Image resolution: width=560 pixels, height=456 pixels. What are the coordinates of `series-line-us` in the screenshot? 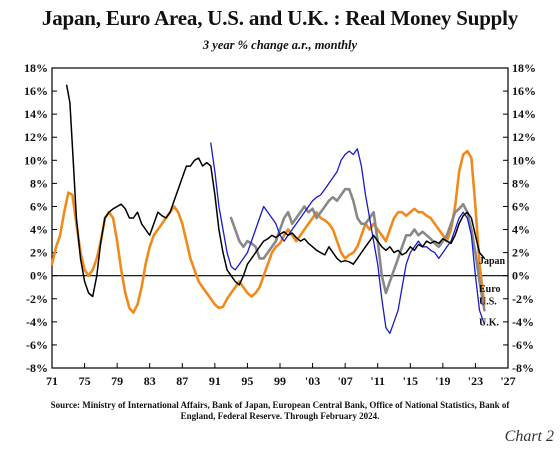 It's located at (357, 249).